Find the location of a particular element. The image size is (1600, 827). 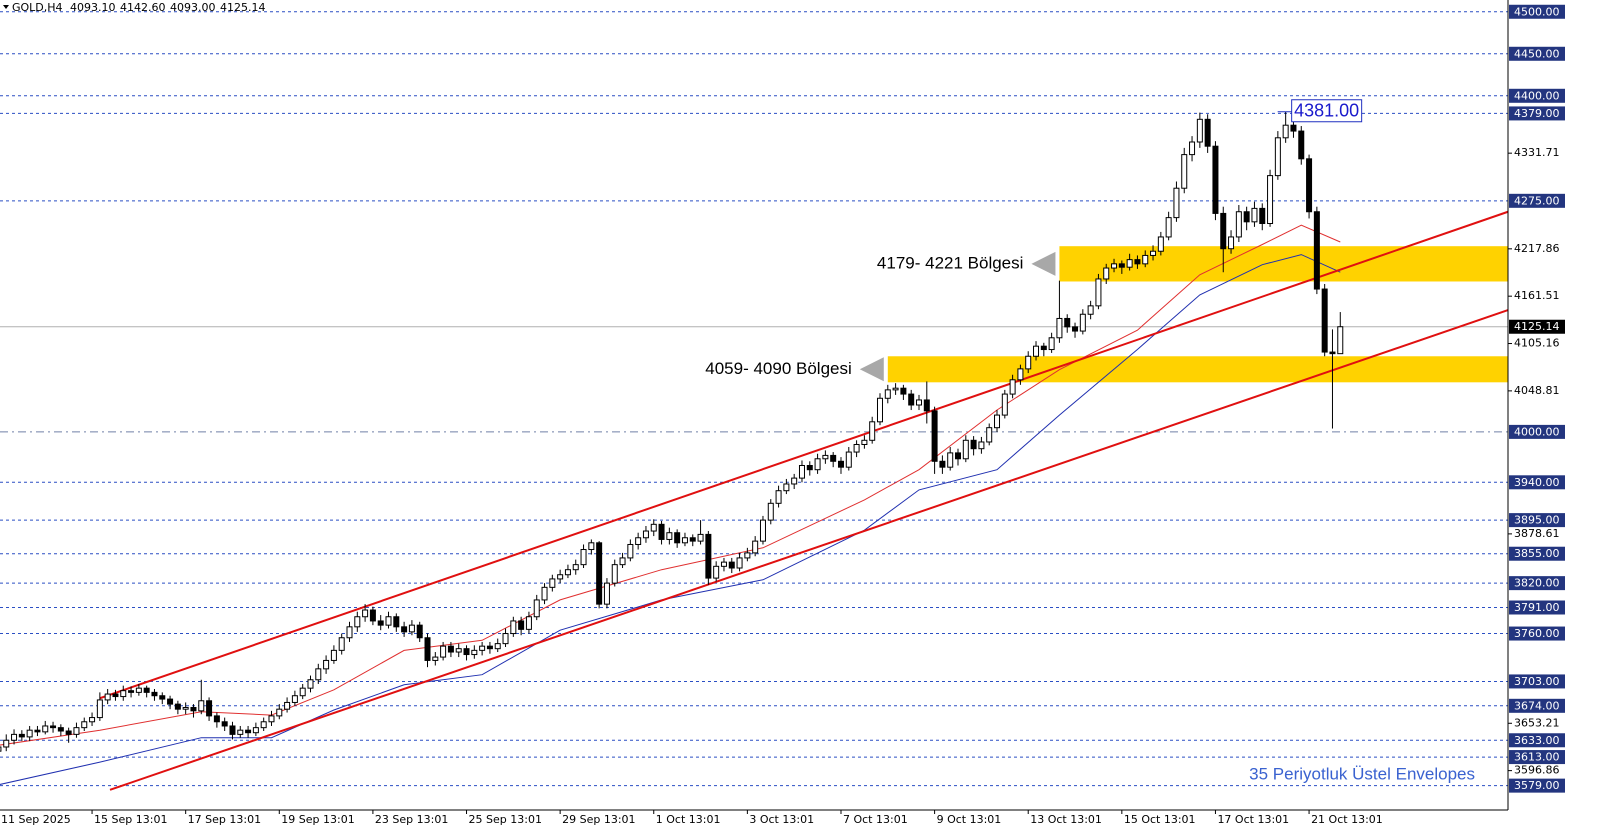

y-tick-label: 4161.51 is located at coordinates (1537, 295).